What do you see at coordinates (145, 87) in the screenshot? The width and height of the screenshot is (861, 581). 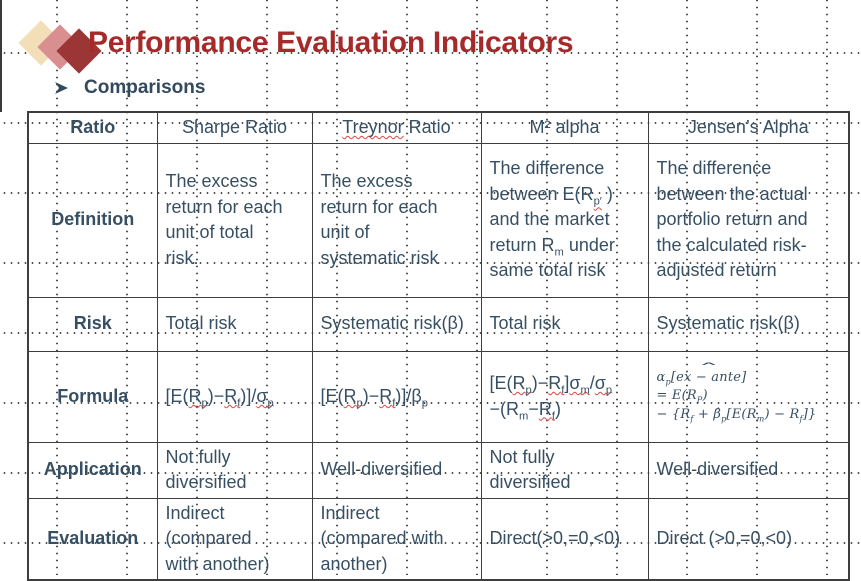 I see `subtitle-label: Comparisons` at bounding box center [145, 87].